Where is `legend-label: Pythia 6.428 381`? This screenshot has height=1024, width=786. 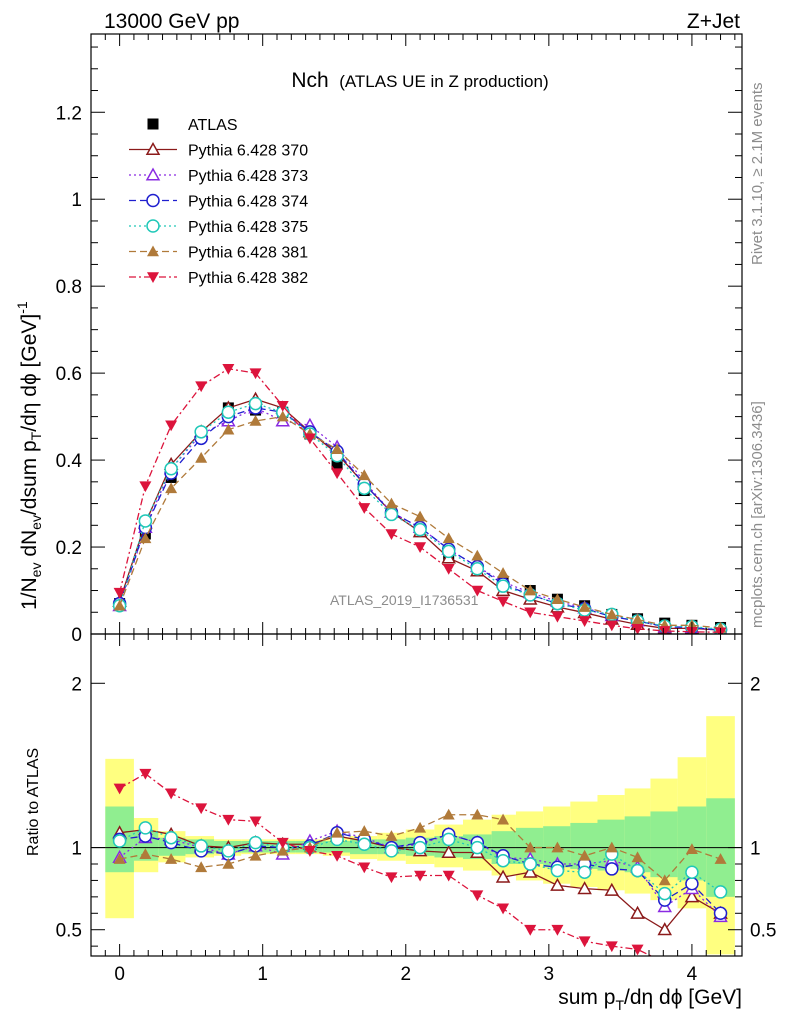
legend-label: Pythia 6.428 381 is located at coordinates (248, 253).